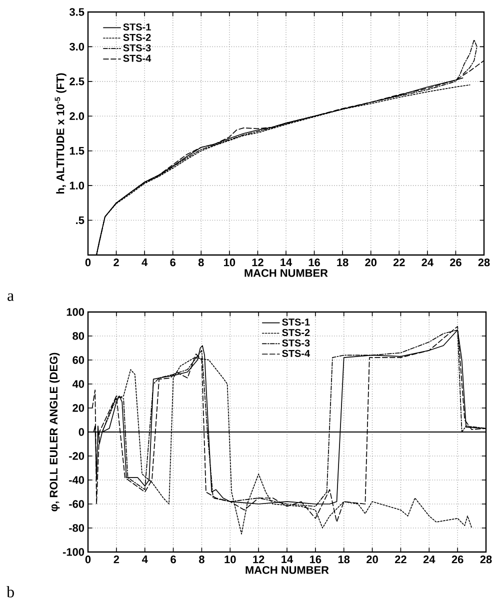 Image resolution: width=494 pixels, height=599 pixels. Describe the element at coordinates (78, 336) in the screenshot. I see `y-tick-label: 80` at that location.